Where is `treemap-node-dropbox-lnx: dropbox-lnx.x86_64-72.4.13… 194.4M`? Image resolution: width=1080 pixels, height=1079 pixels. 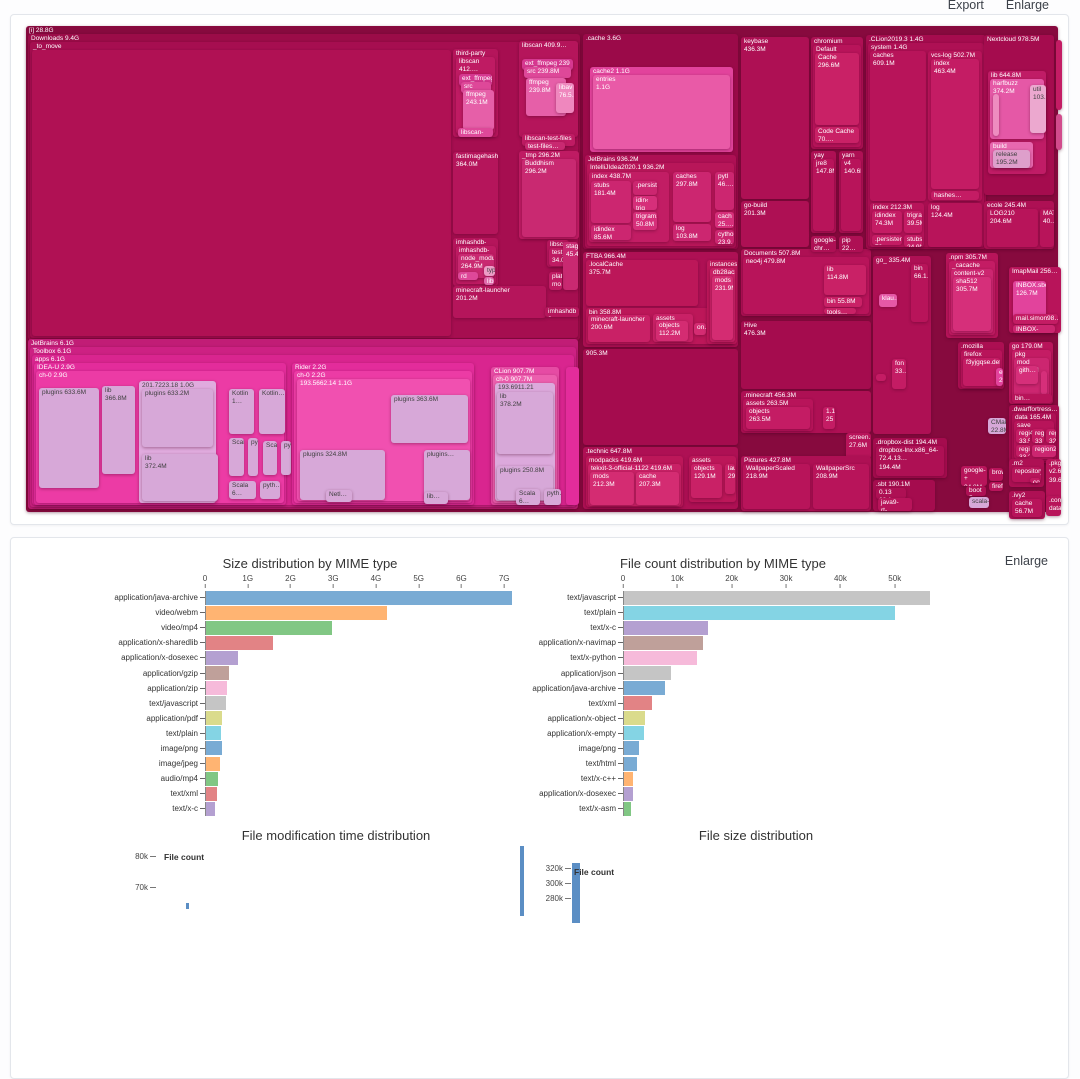
treemap-node-dropbox-lnx: dropbox-lnx.x86_64-72.4.13… 194.4M is located at coordinates (910, 461).